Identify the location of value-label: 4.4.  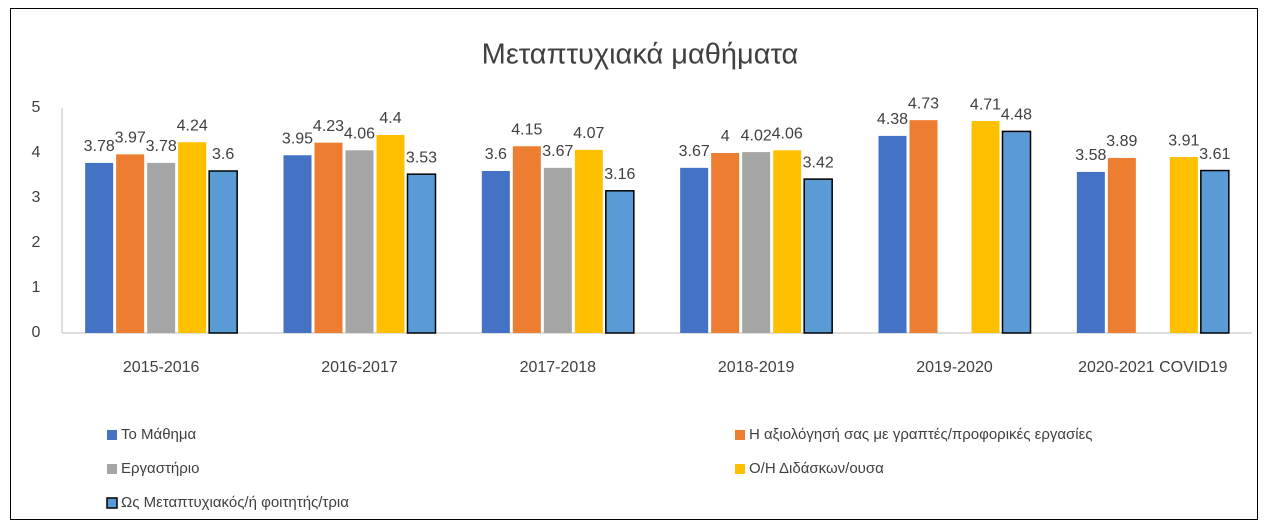
(390, 118).